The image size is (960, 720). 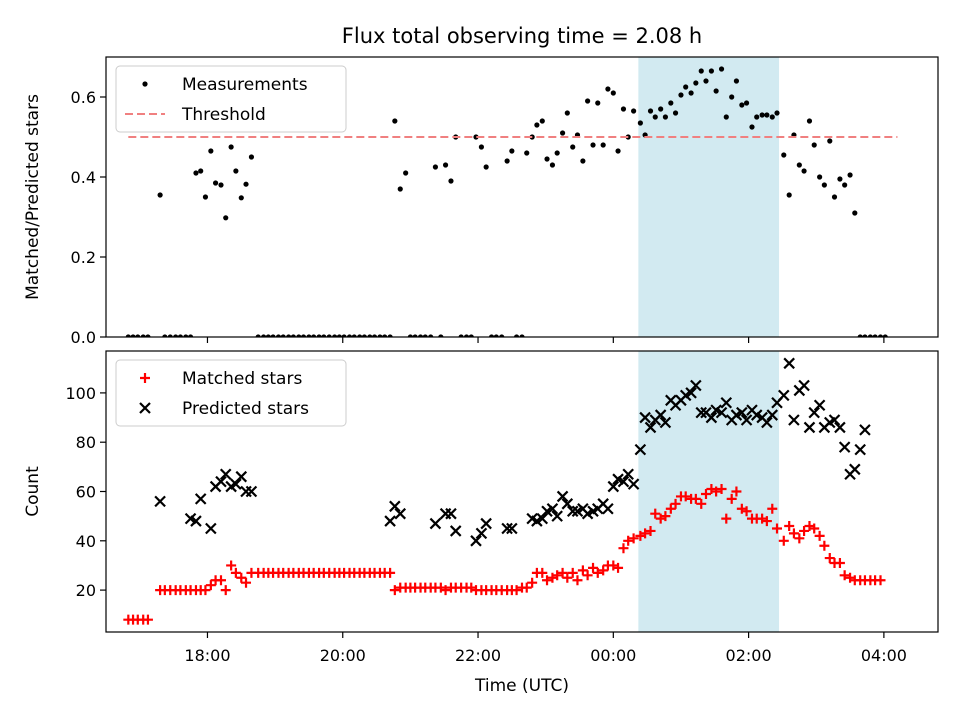 I want to click on observing-window-span, so click(x=709, y=491).